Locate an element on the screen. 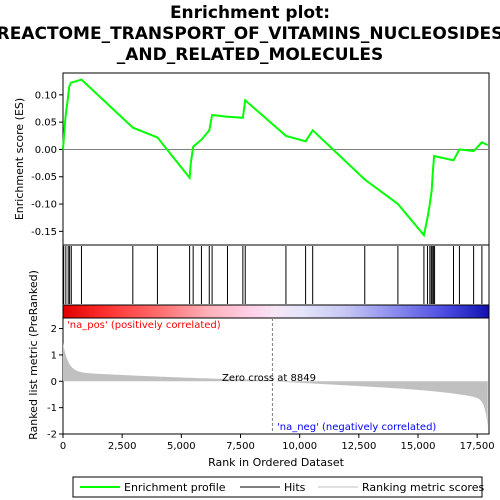  metric-y-tick-label: 1 is located at coordinates (54, 355).